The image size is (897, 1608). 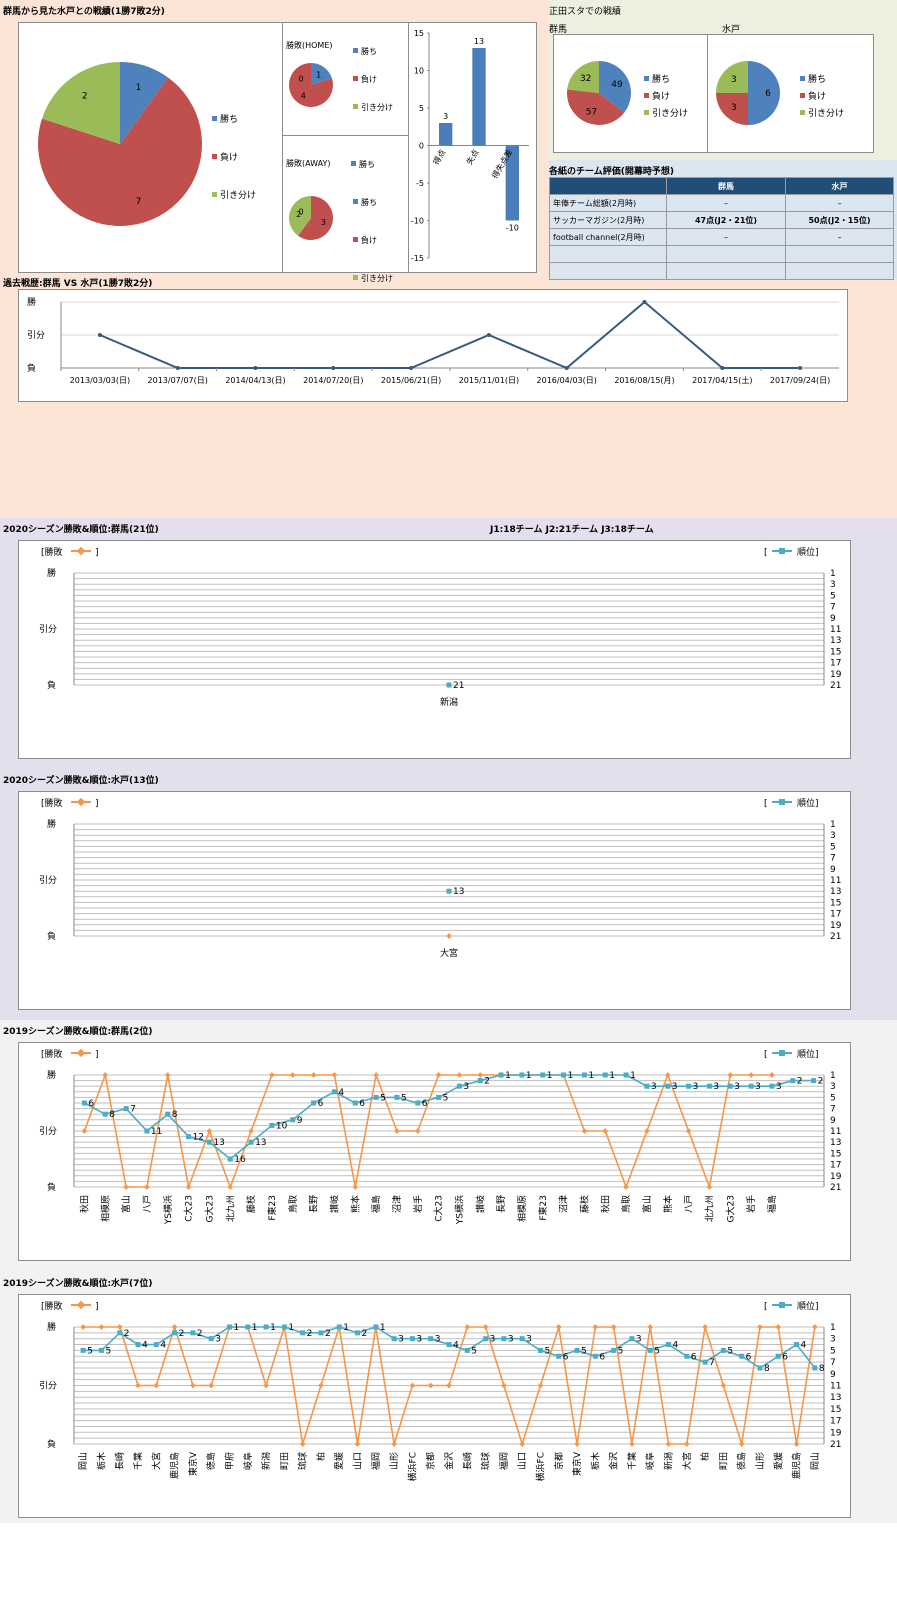 What do you see at coordinates (726, 220) in the screenshot?
I see `eval-cell: 47点(J2・21位)` at bounding box center [726, 220].